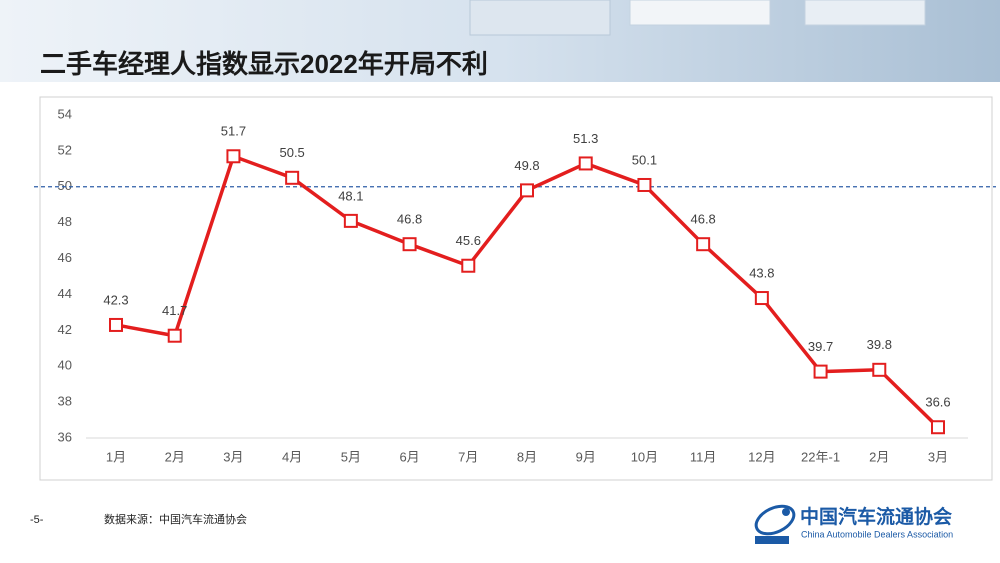 This screenshot has height=563, width=1000. I want to click on x-tick-label: 12月, so click(761, 456).